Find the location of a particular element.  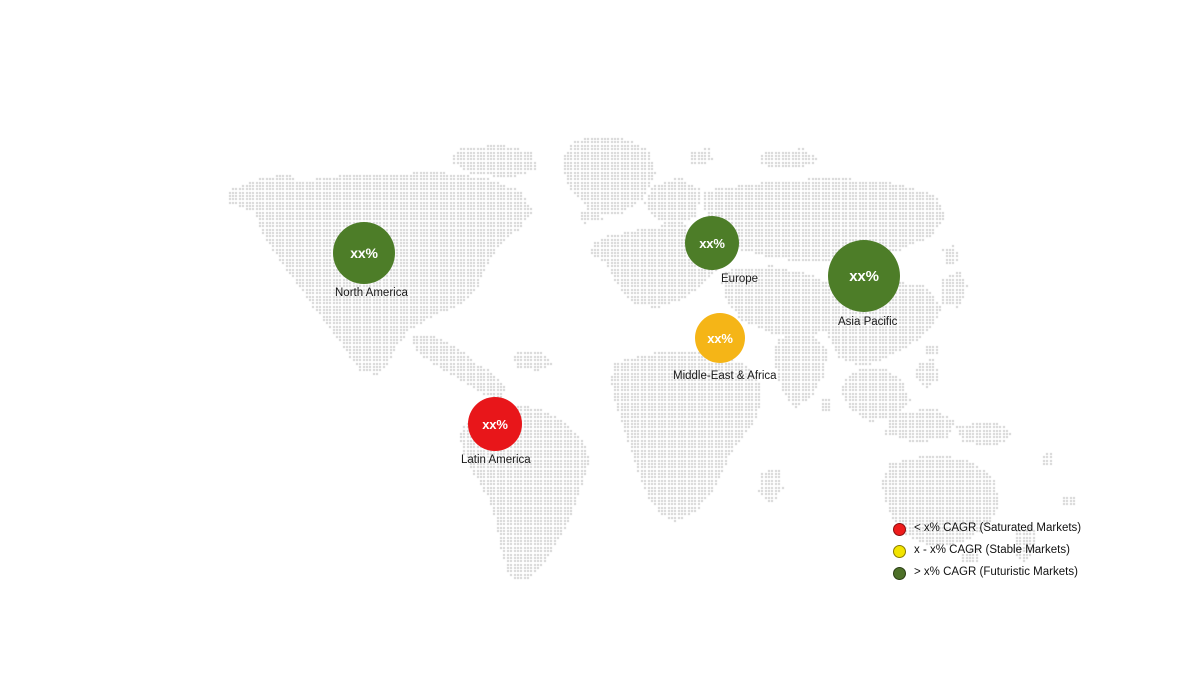

region-label-latin-america: Latin America is located at coordinates (496, 460).